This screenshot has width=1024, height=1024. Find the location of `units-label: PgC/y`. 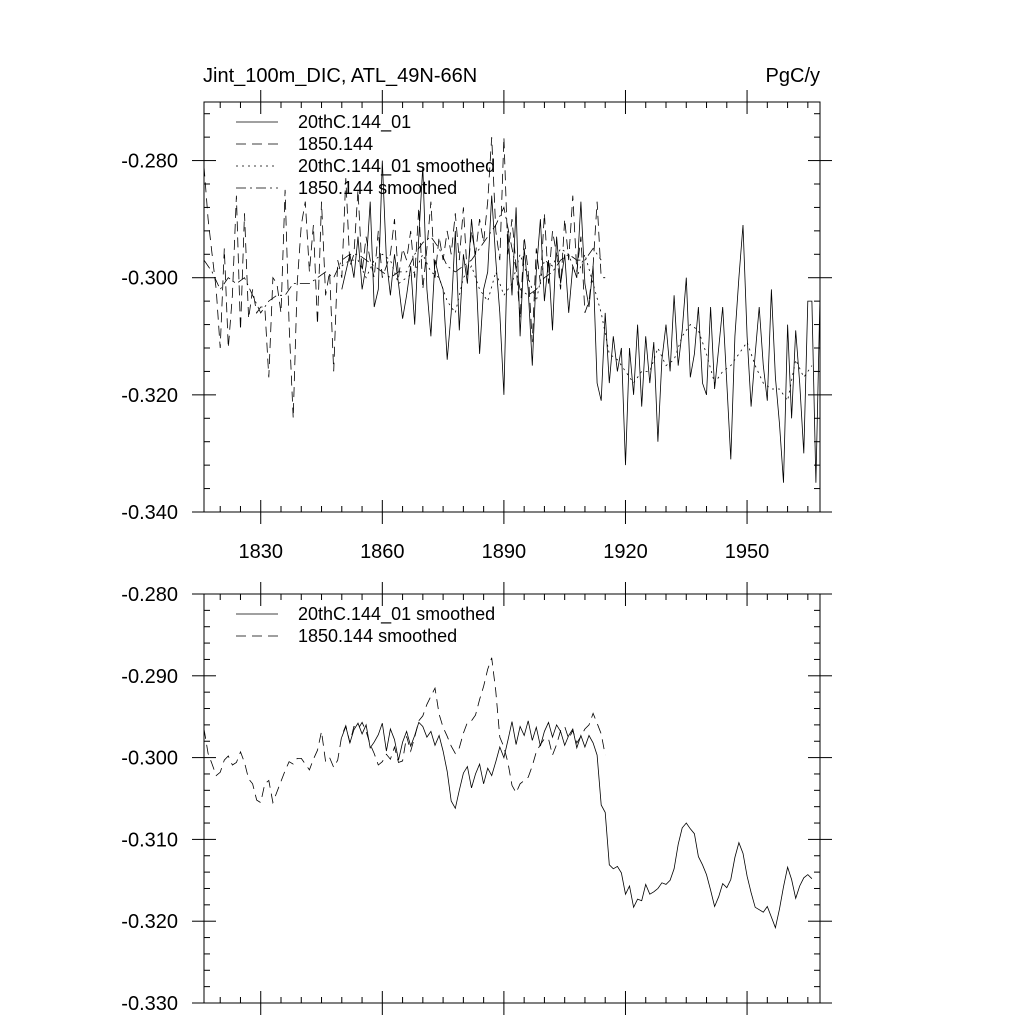

units-label: PgC/y is located at coordinates (793, 76).